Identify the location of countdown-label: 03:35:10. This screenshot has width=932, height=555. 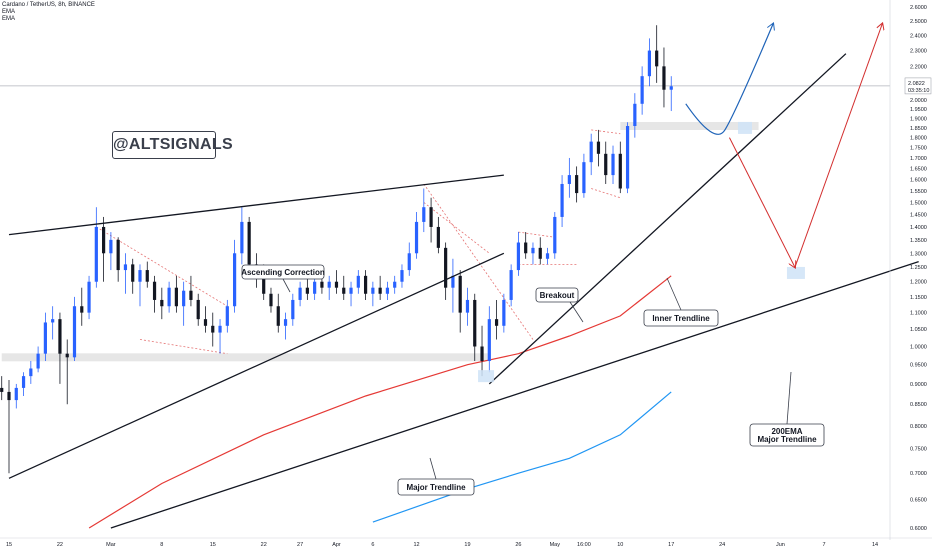
(918, 91).